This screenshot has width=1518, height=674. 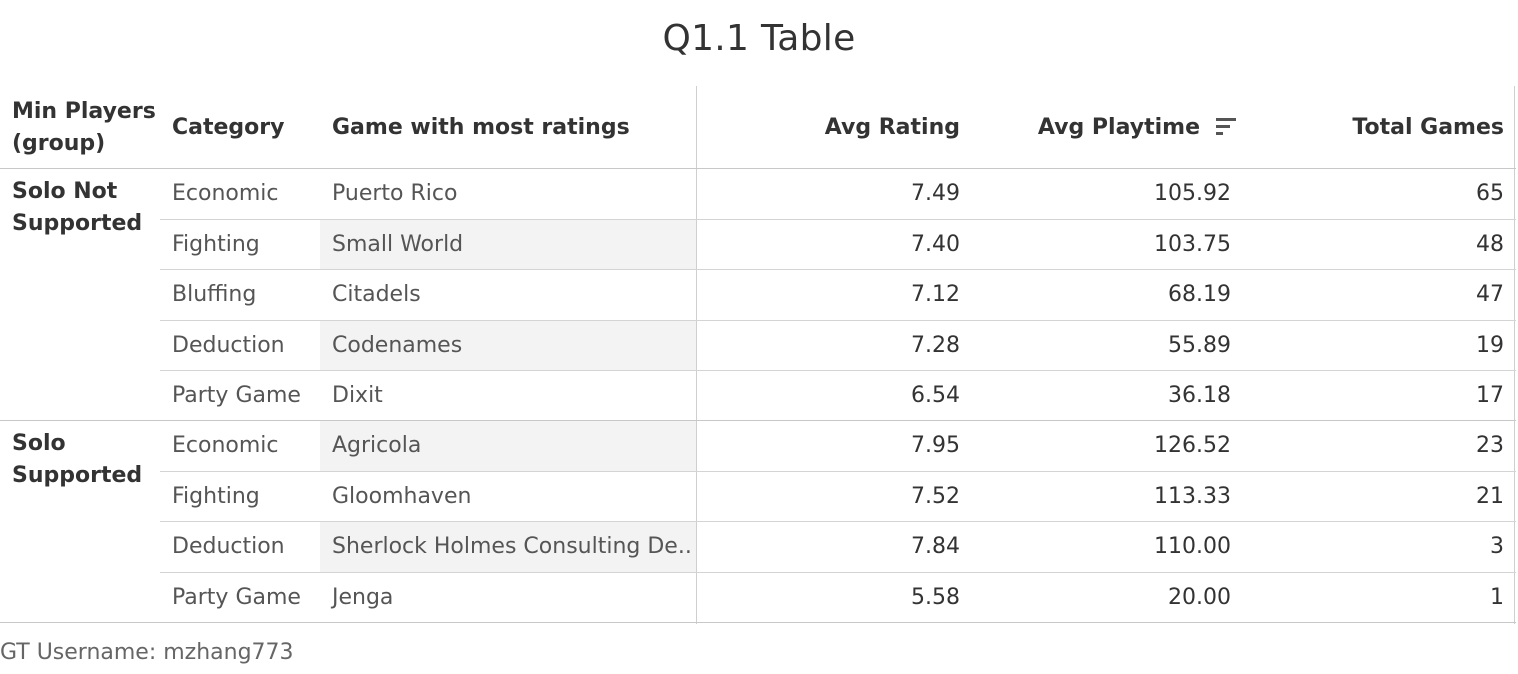 I want to click on column-divider, so click(x=696, y=355).